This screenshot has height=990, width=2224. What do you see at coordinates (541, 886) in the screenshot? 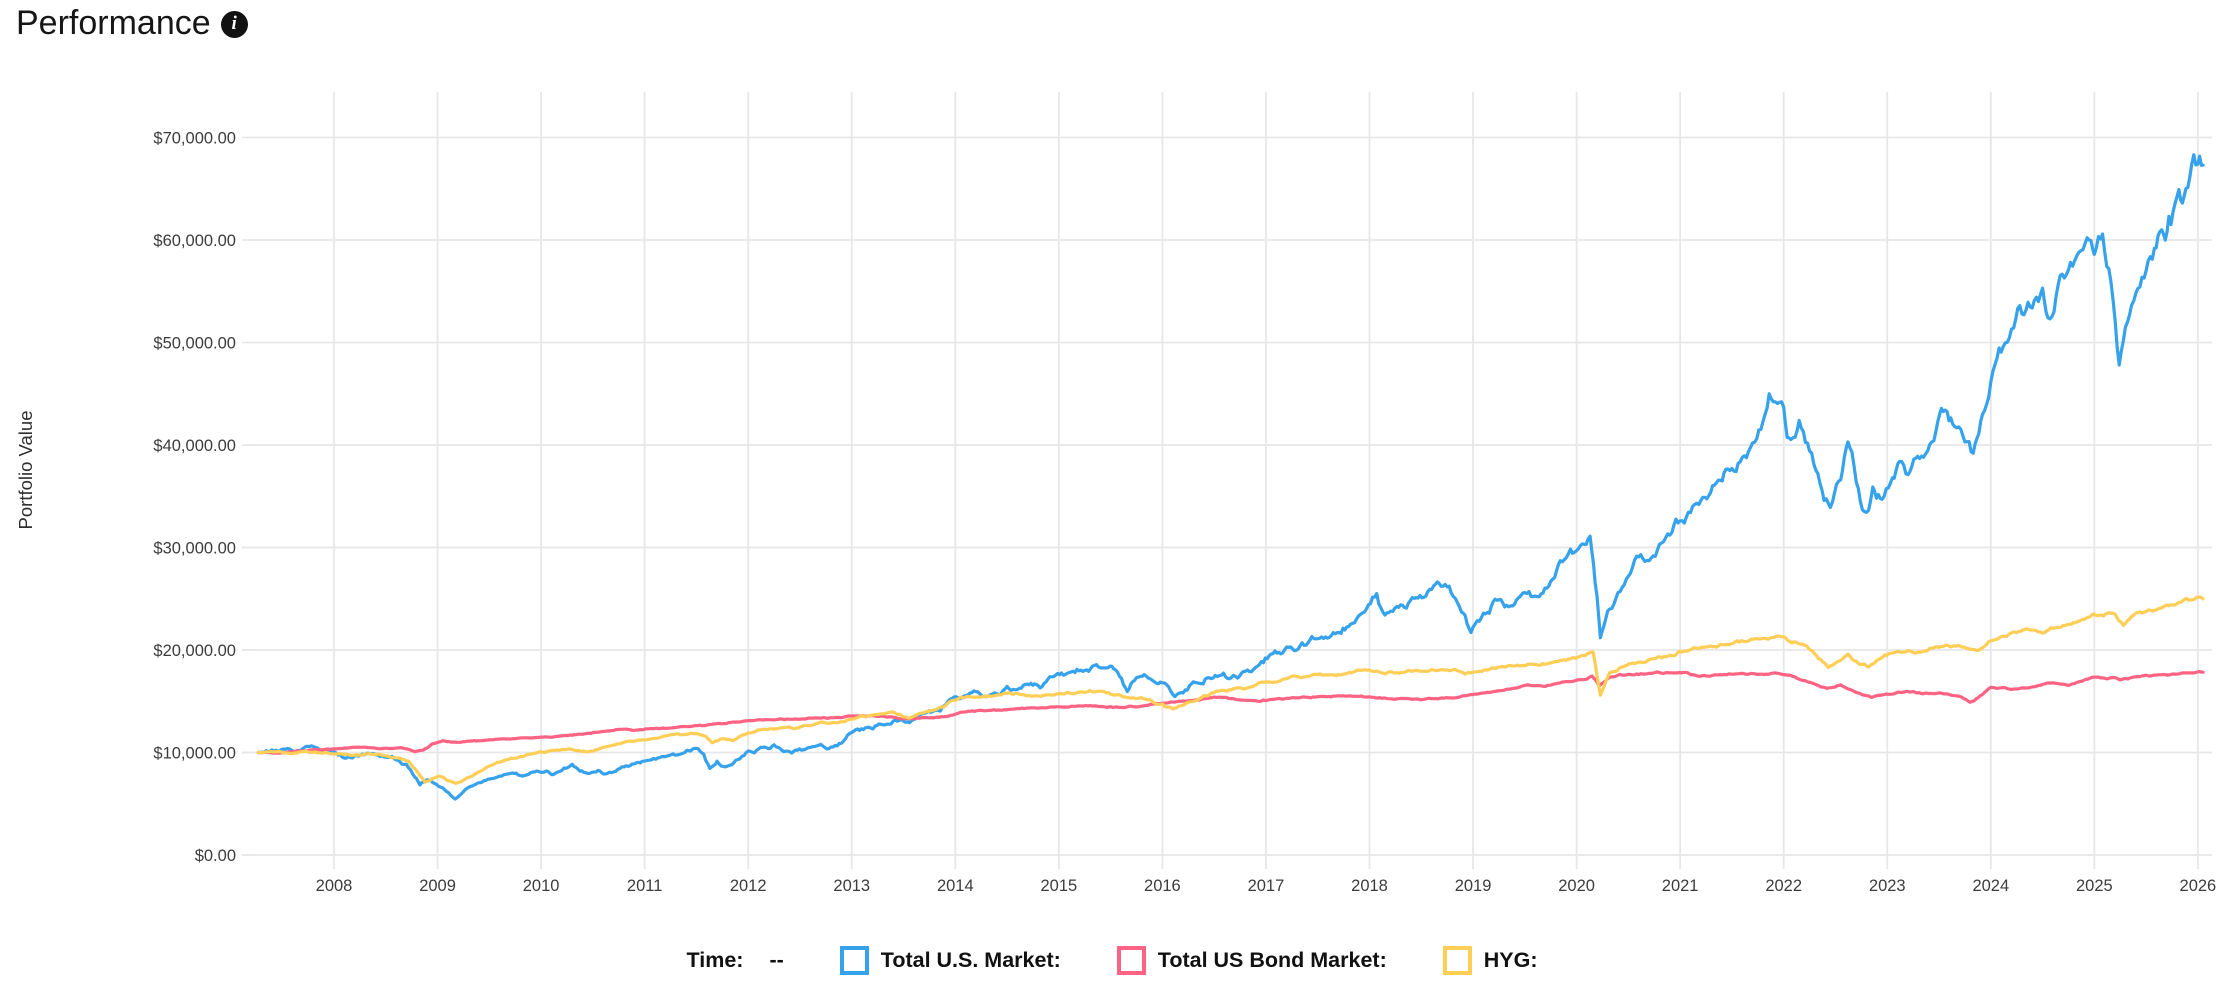
I see `x-tick-label: 2010` at bounding box center [541, 886].